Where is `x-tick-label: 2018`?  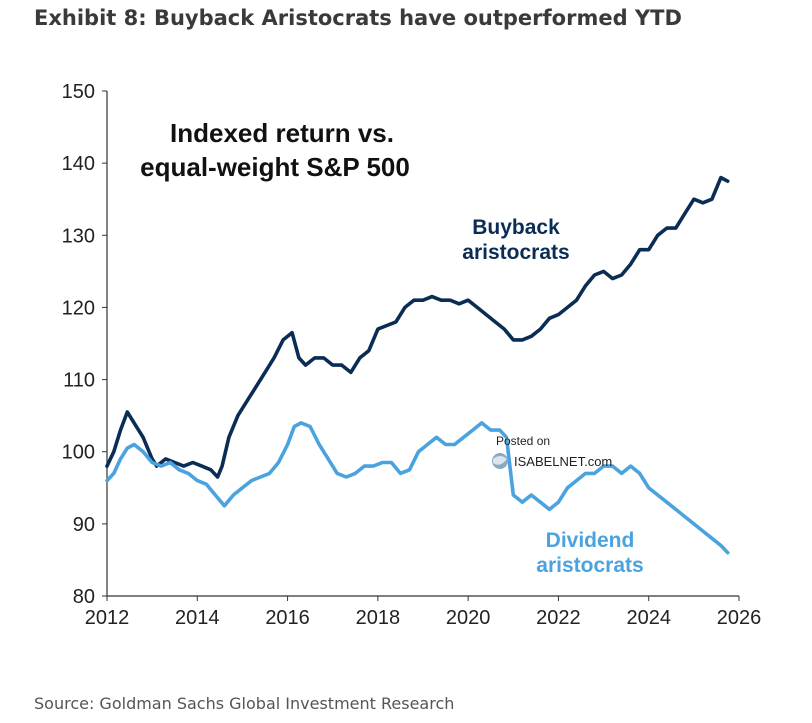 x-tick-label: 2018 is located at coordinates (378, 618).